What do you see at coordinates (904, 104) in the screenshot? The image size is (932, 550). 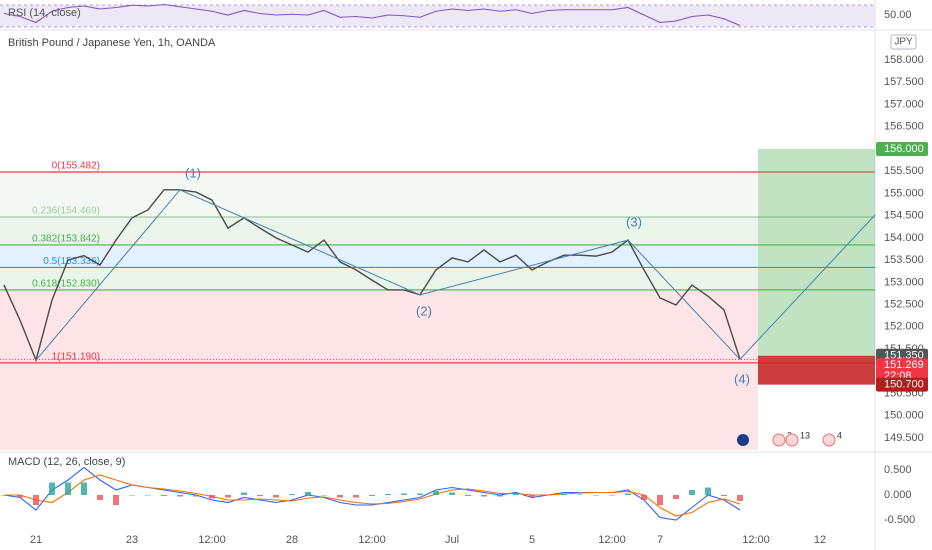 I see `y-tick-label: 157.000` at bounding box center [904, 104].